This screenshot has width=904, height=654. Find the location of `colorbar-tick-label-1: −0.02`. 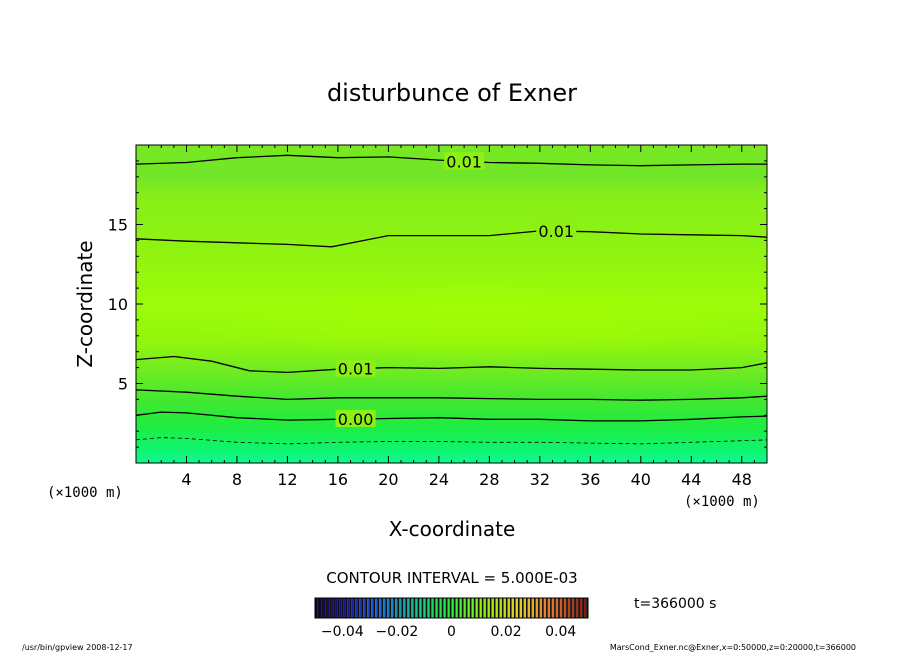

colorbar-tick-label-1: −0.02 is located at coordinates (396, 632).